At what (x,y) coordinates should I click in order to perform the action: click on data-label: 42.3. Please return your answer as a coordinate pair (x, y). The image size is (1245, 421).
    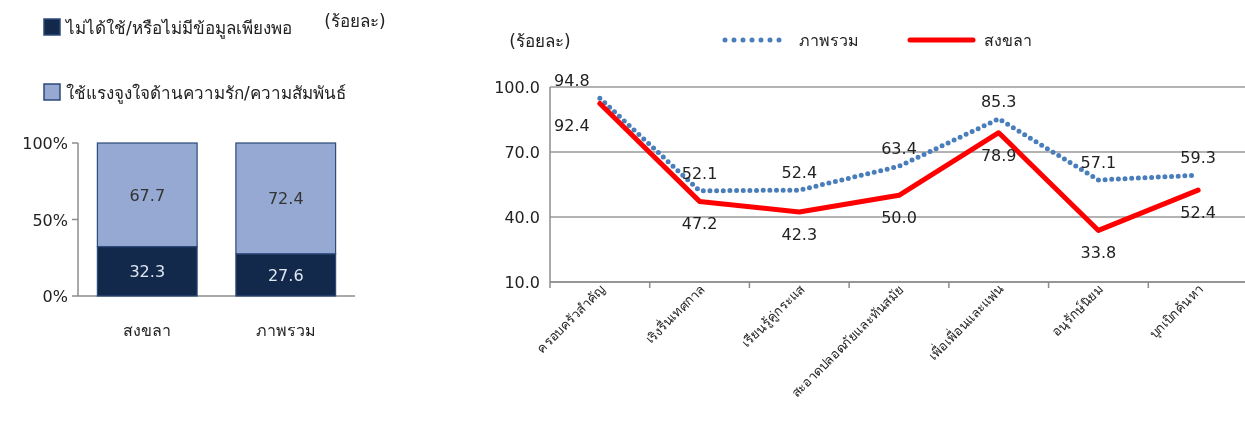
    Looking at the image, I should click on (799, 235).